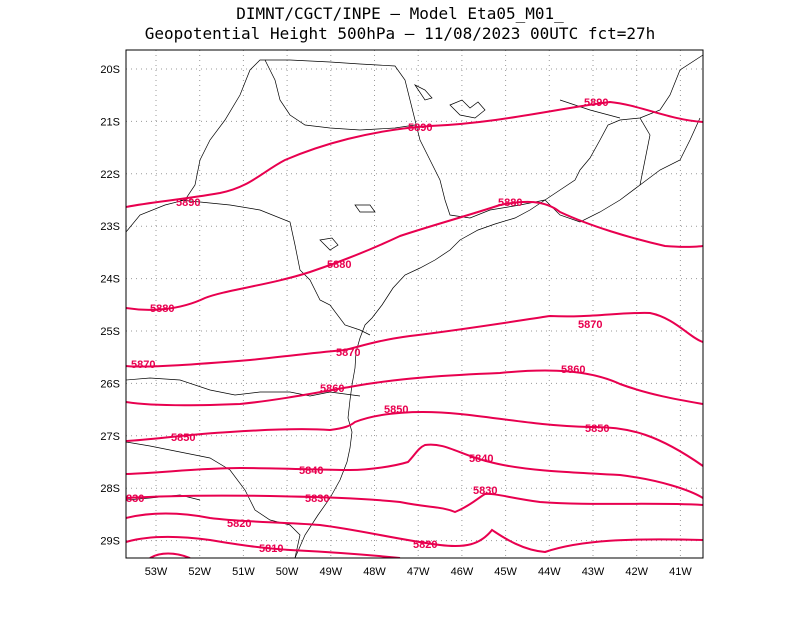 The image size is (800, 618). Describe the element at coordinates (418, 572) in the screenshot. I see `lon-tick-label: 47W` at that location.